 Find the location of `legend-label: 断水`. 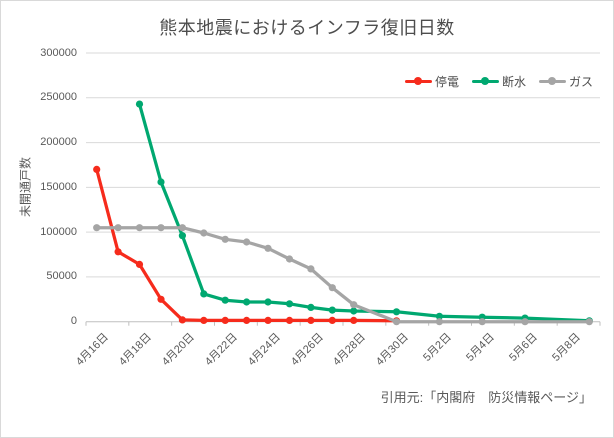

legend-label: 断水 is located at coordinates (513, 81).